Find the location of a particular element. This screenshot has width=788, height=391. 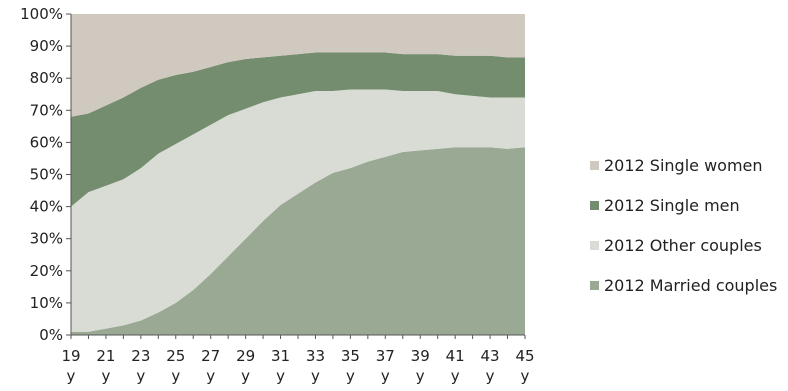

y-axis-ticks: 0% 10% 20% 30% 40% 50% 60% 70% 80% 90% 100% is located at coordinates (45, 174).